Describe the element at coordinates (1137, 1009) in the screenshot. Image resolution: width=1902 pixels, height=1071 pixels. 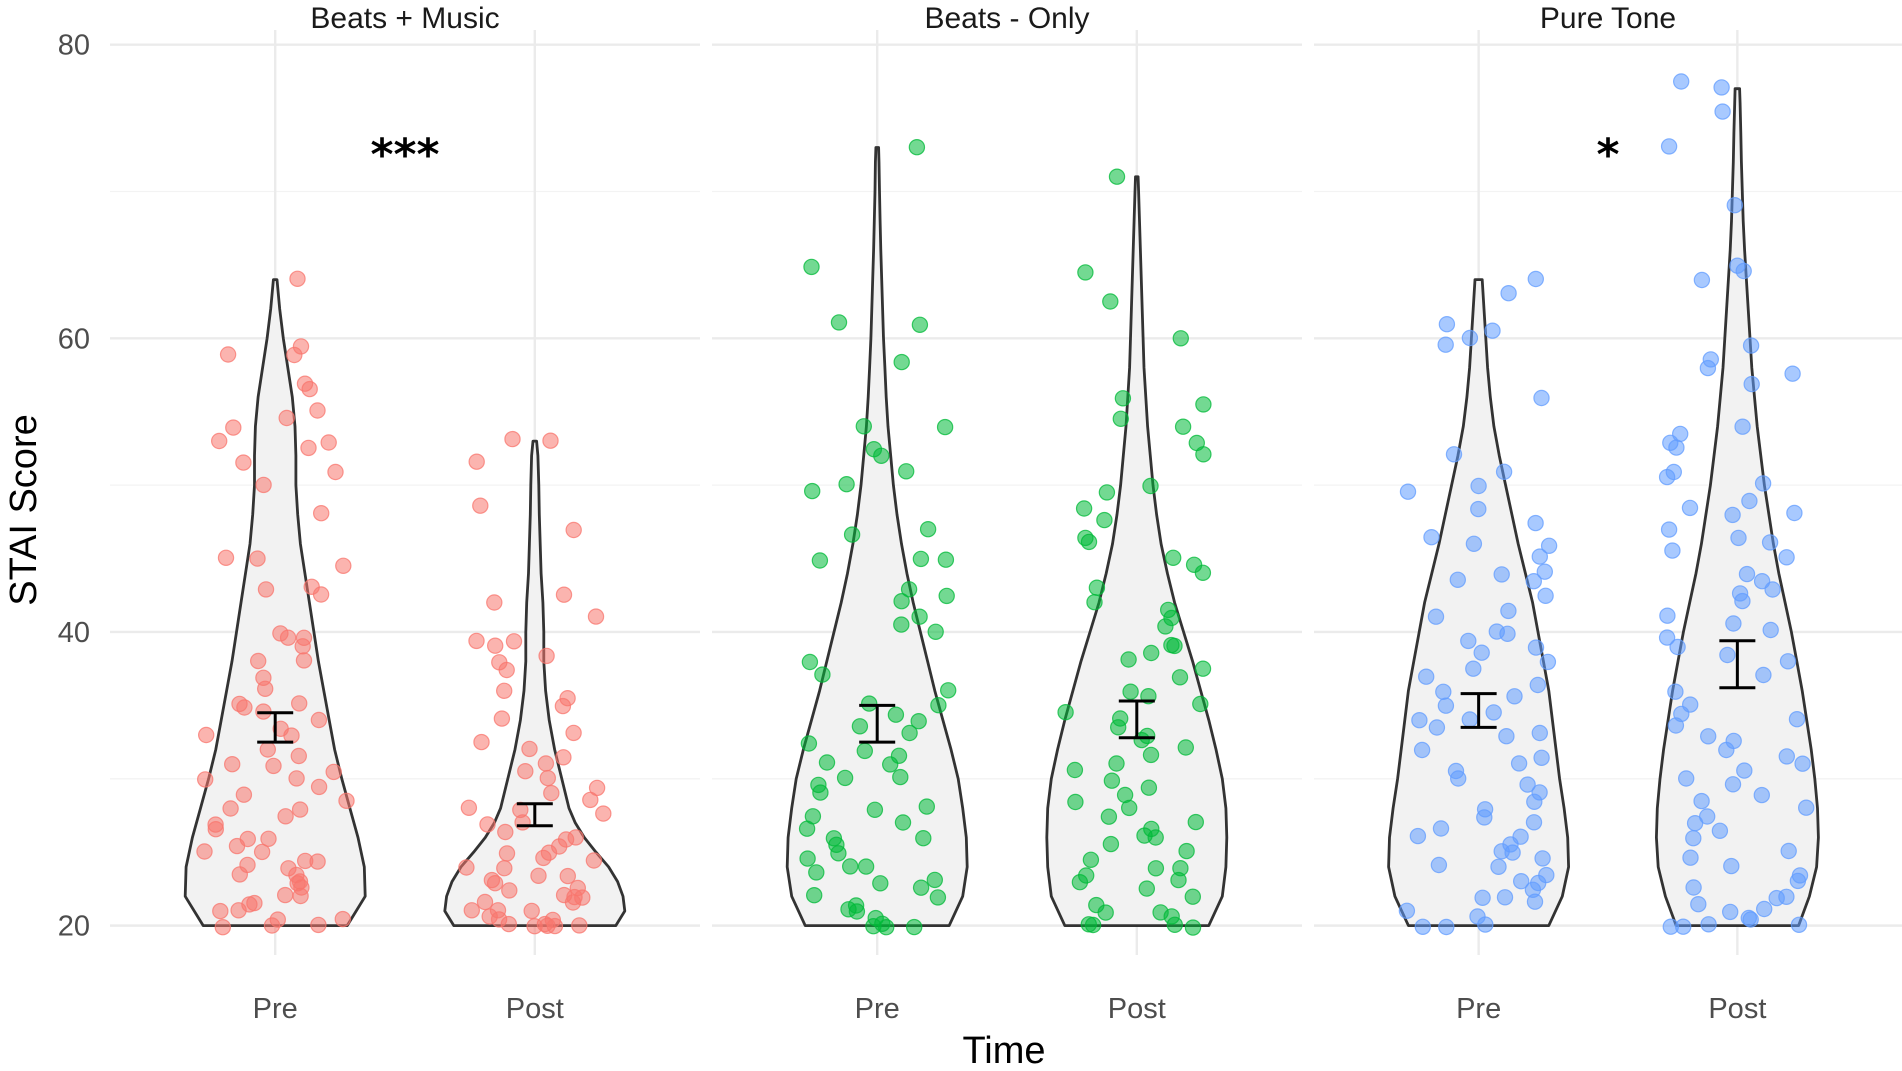
I see `x-tick-label: Post` at that location.